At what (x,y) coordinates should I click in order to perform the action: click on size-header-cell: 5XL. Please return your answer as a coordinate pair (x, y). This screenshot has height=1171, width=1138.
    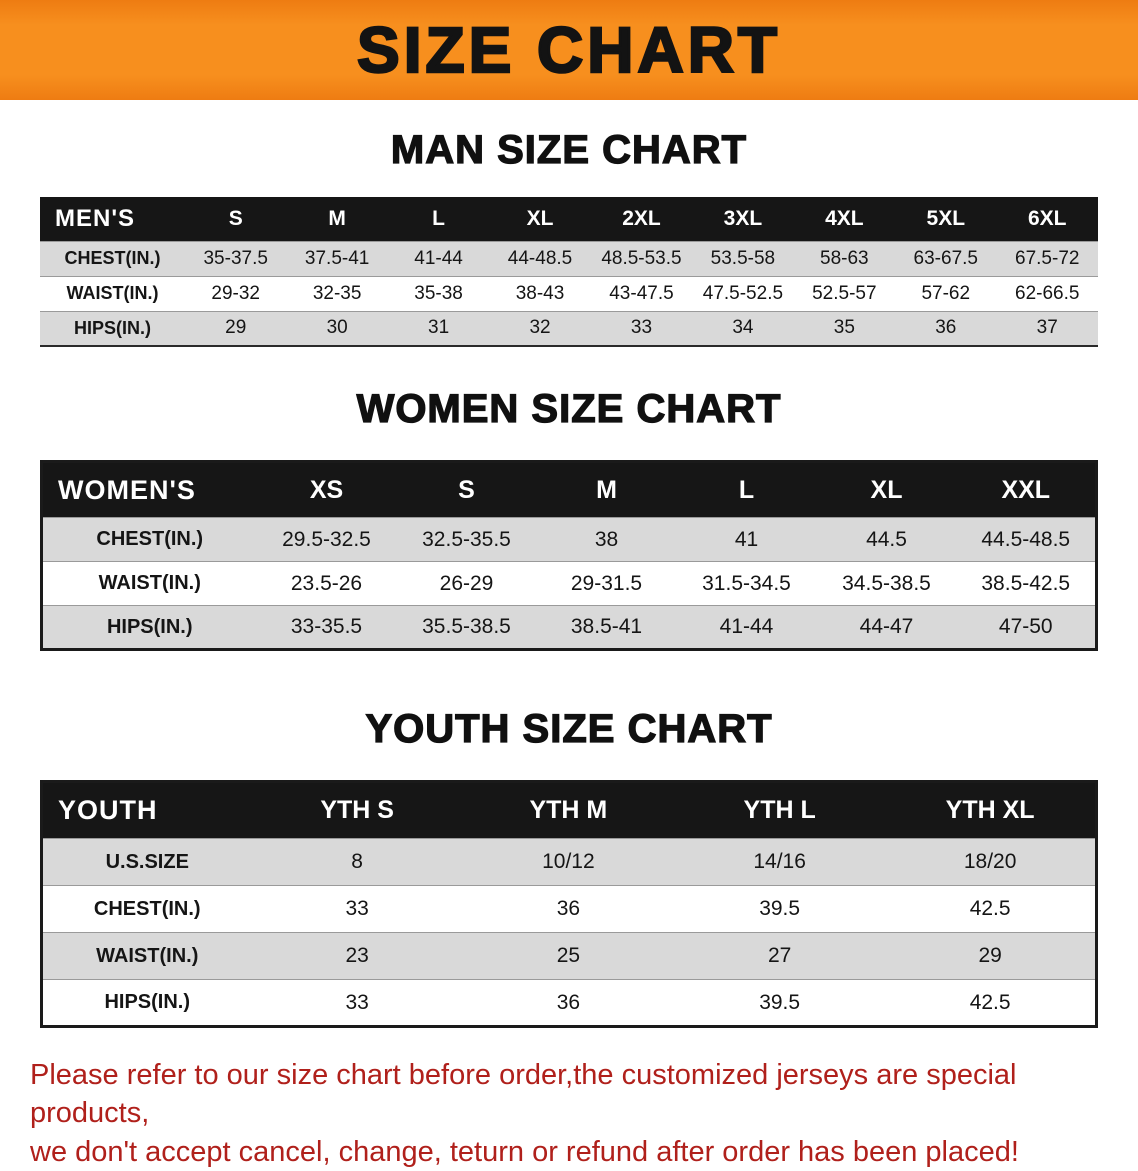
    Looking at the image, I should click on (946, 219).